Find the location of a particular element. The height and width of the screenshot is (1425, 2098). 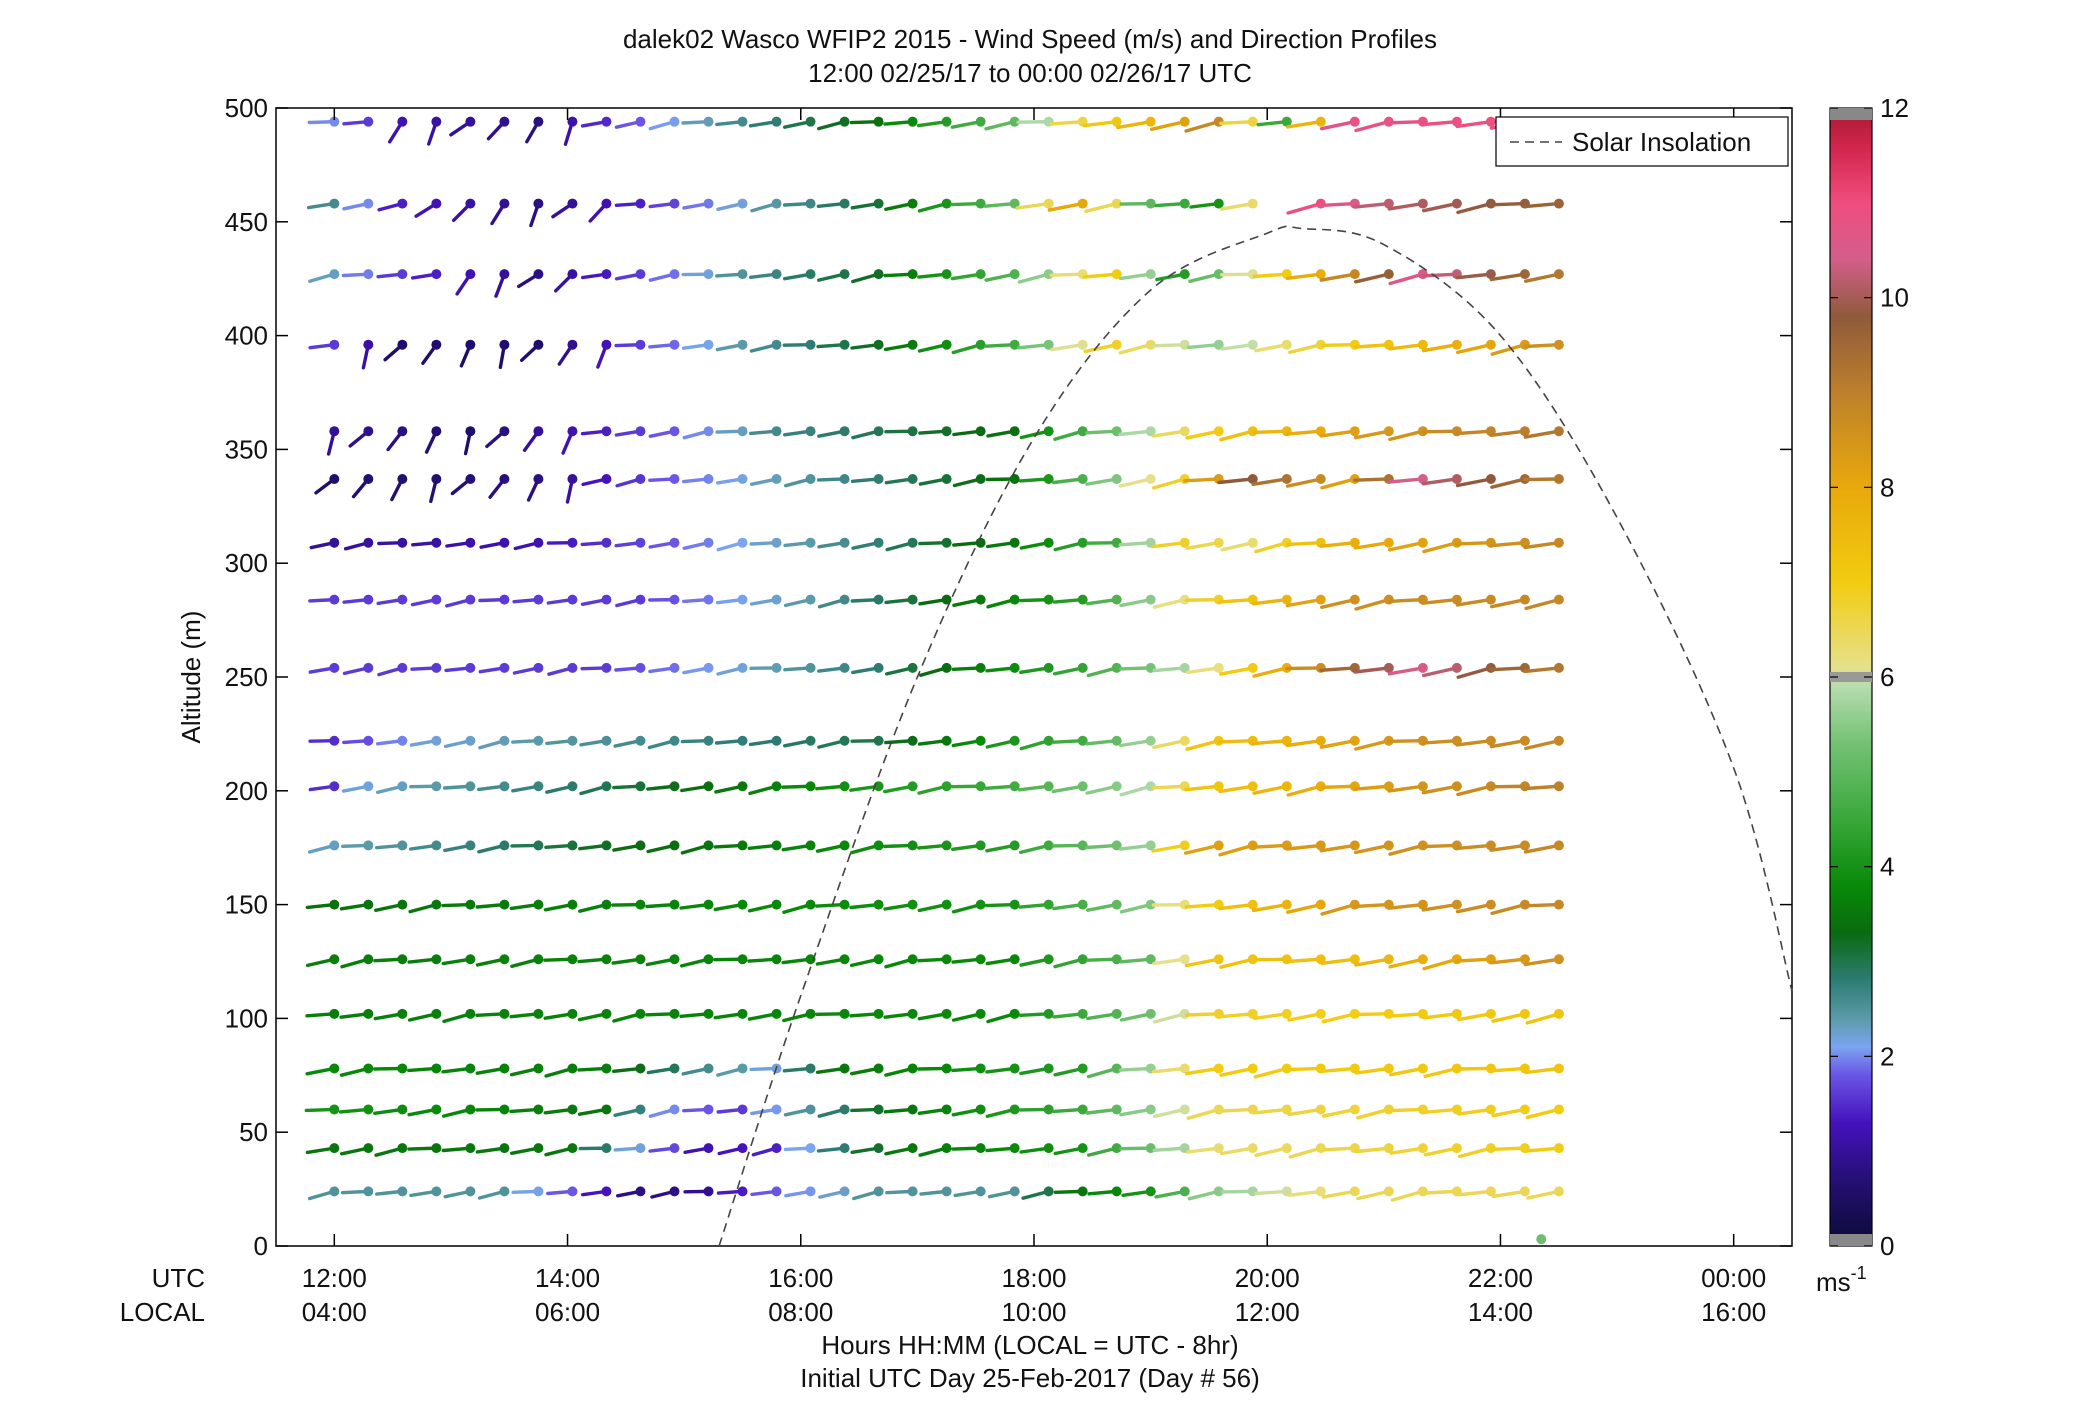

colorbar-tick-label: 12 is located at coordinates (1894, 108).